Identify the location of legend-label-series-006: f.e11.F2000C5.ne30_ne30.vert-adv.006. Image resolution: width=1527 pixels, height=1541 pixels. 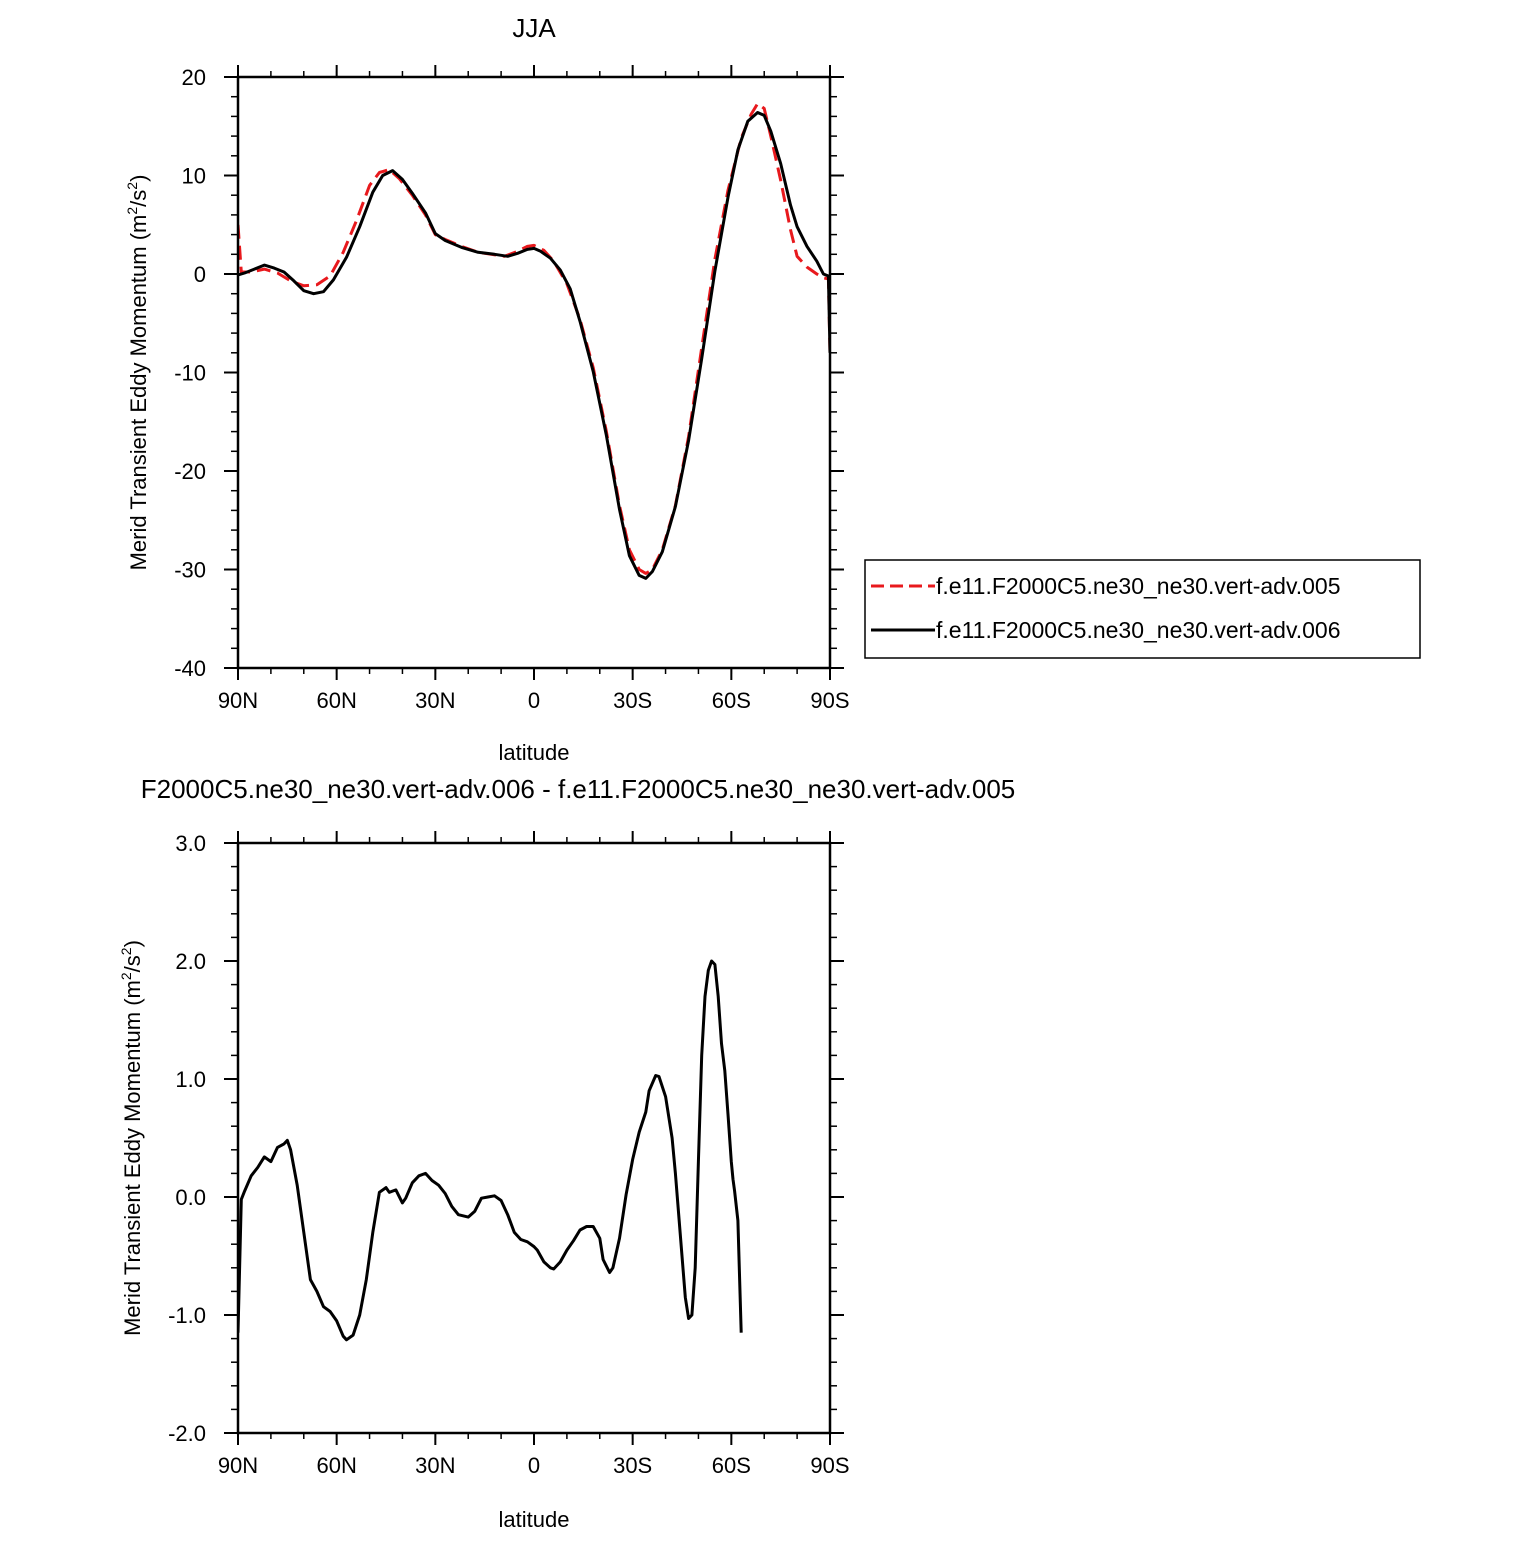
(1138, 630).